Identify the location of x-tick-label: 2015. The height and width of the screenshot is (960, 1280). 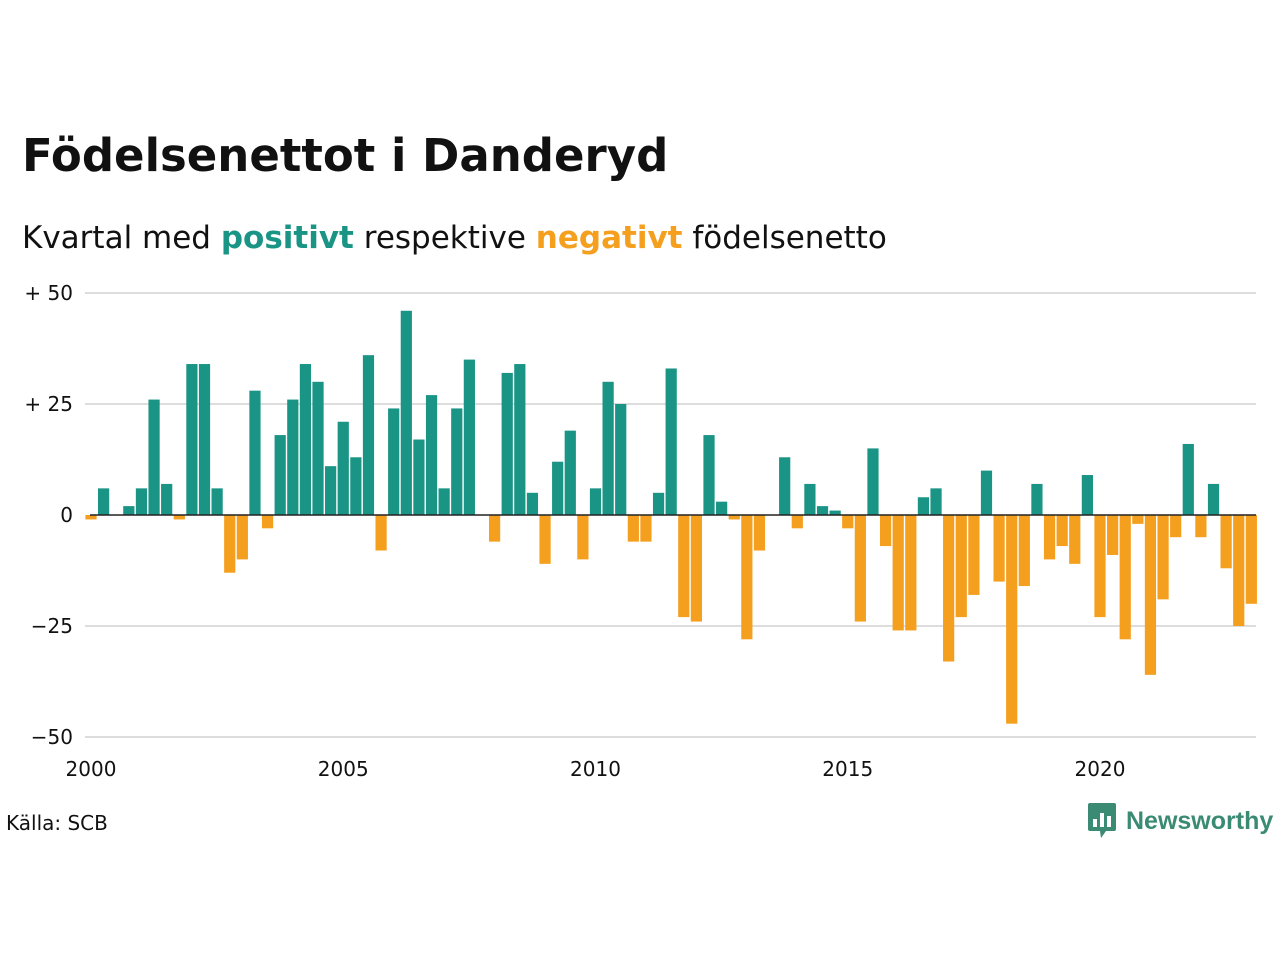
(847, 769).